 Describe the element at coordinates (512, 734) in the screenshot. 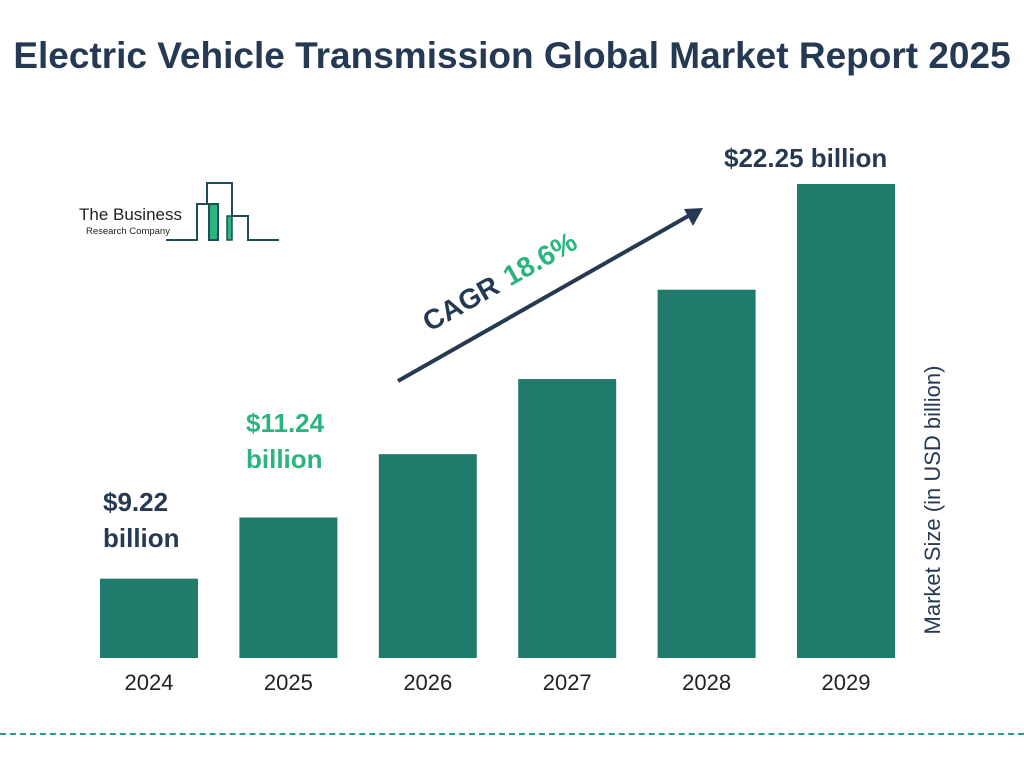

I see `footer-divider` at that location.